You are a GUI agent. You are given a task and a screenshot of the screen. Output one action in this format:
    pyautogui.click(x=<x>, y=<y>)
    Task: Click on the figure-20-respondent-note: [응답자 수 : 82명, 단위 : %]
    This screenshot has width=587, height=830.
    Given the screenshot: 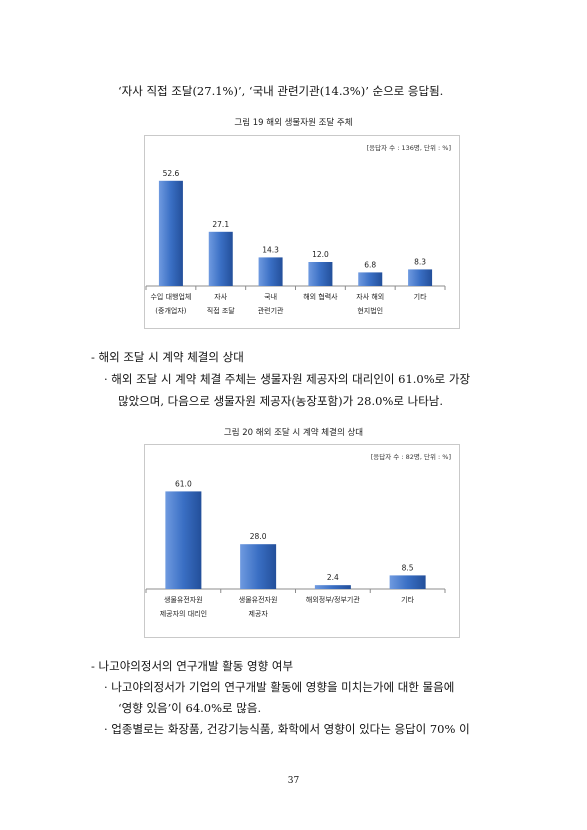 What is the action you would take?
    pyautogui.click(x=410, y=457)
    